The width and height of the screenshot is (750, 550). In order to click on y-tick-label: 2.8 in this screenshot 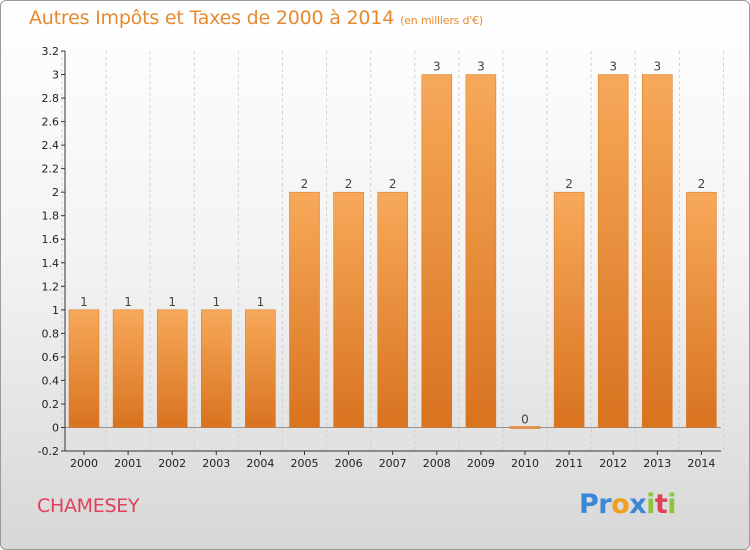, I will do `click(51, 98)`.